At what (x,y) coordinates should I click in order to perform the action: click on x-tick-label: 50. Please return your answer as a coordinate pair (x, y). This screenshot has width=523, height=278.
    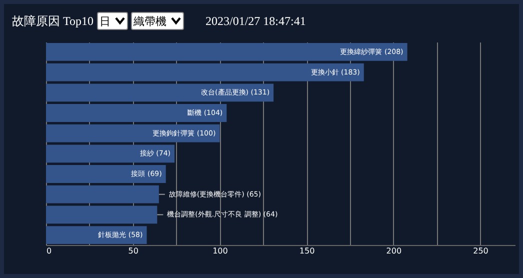
    Looking at the image, I should click on (133, 251).